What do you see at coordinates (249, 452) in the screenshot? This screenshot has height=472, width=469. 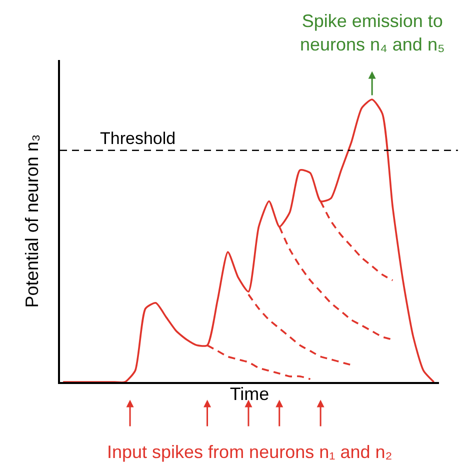 I see `text: Input spikes from neurons n₁ and n₂` at bounding box center [249, 452].